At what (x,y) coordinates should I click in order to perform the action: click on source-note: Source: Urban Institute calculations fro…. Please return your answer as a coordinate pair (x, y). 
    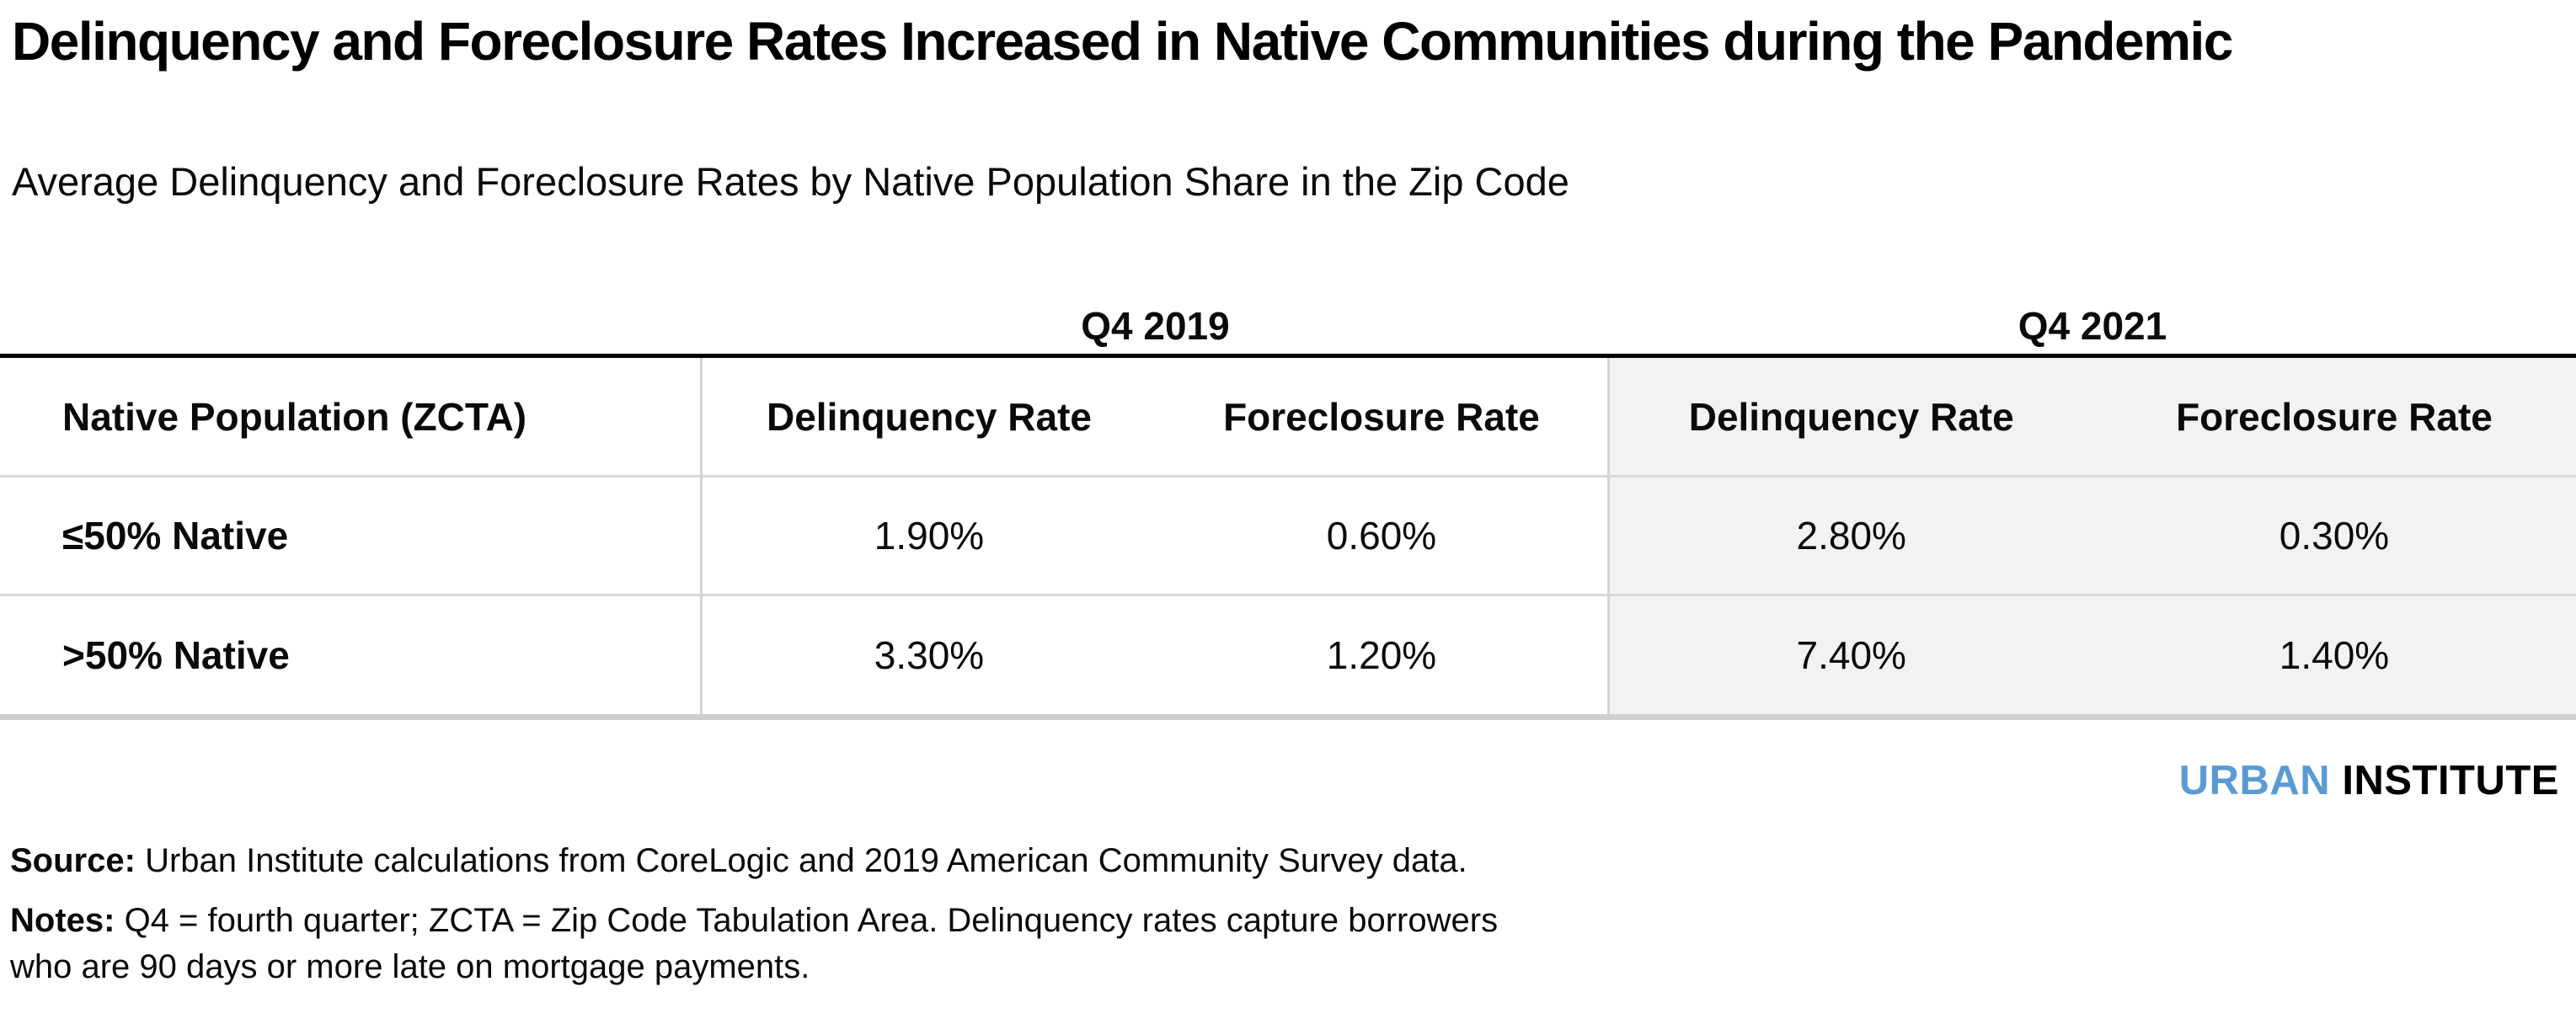
    Looking at the image, I should click on (1293, 861).